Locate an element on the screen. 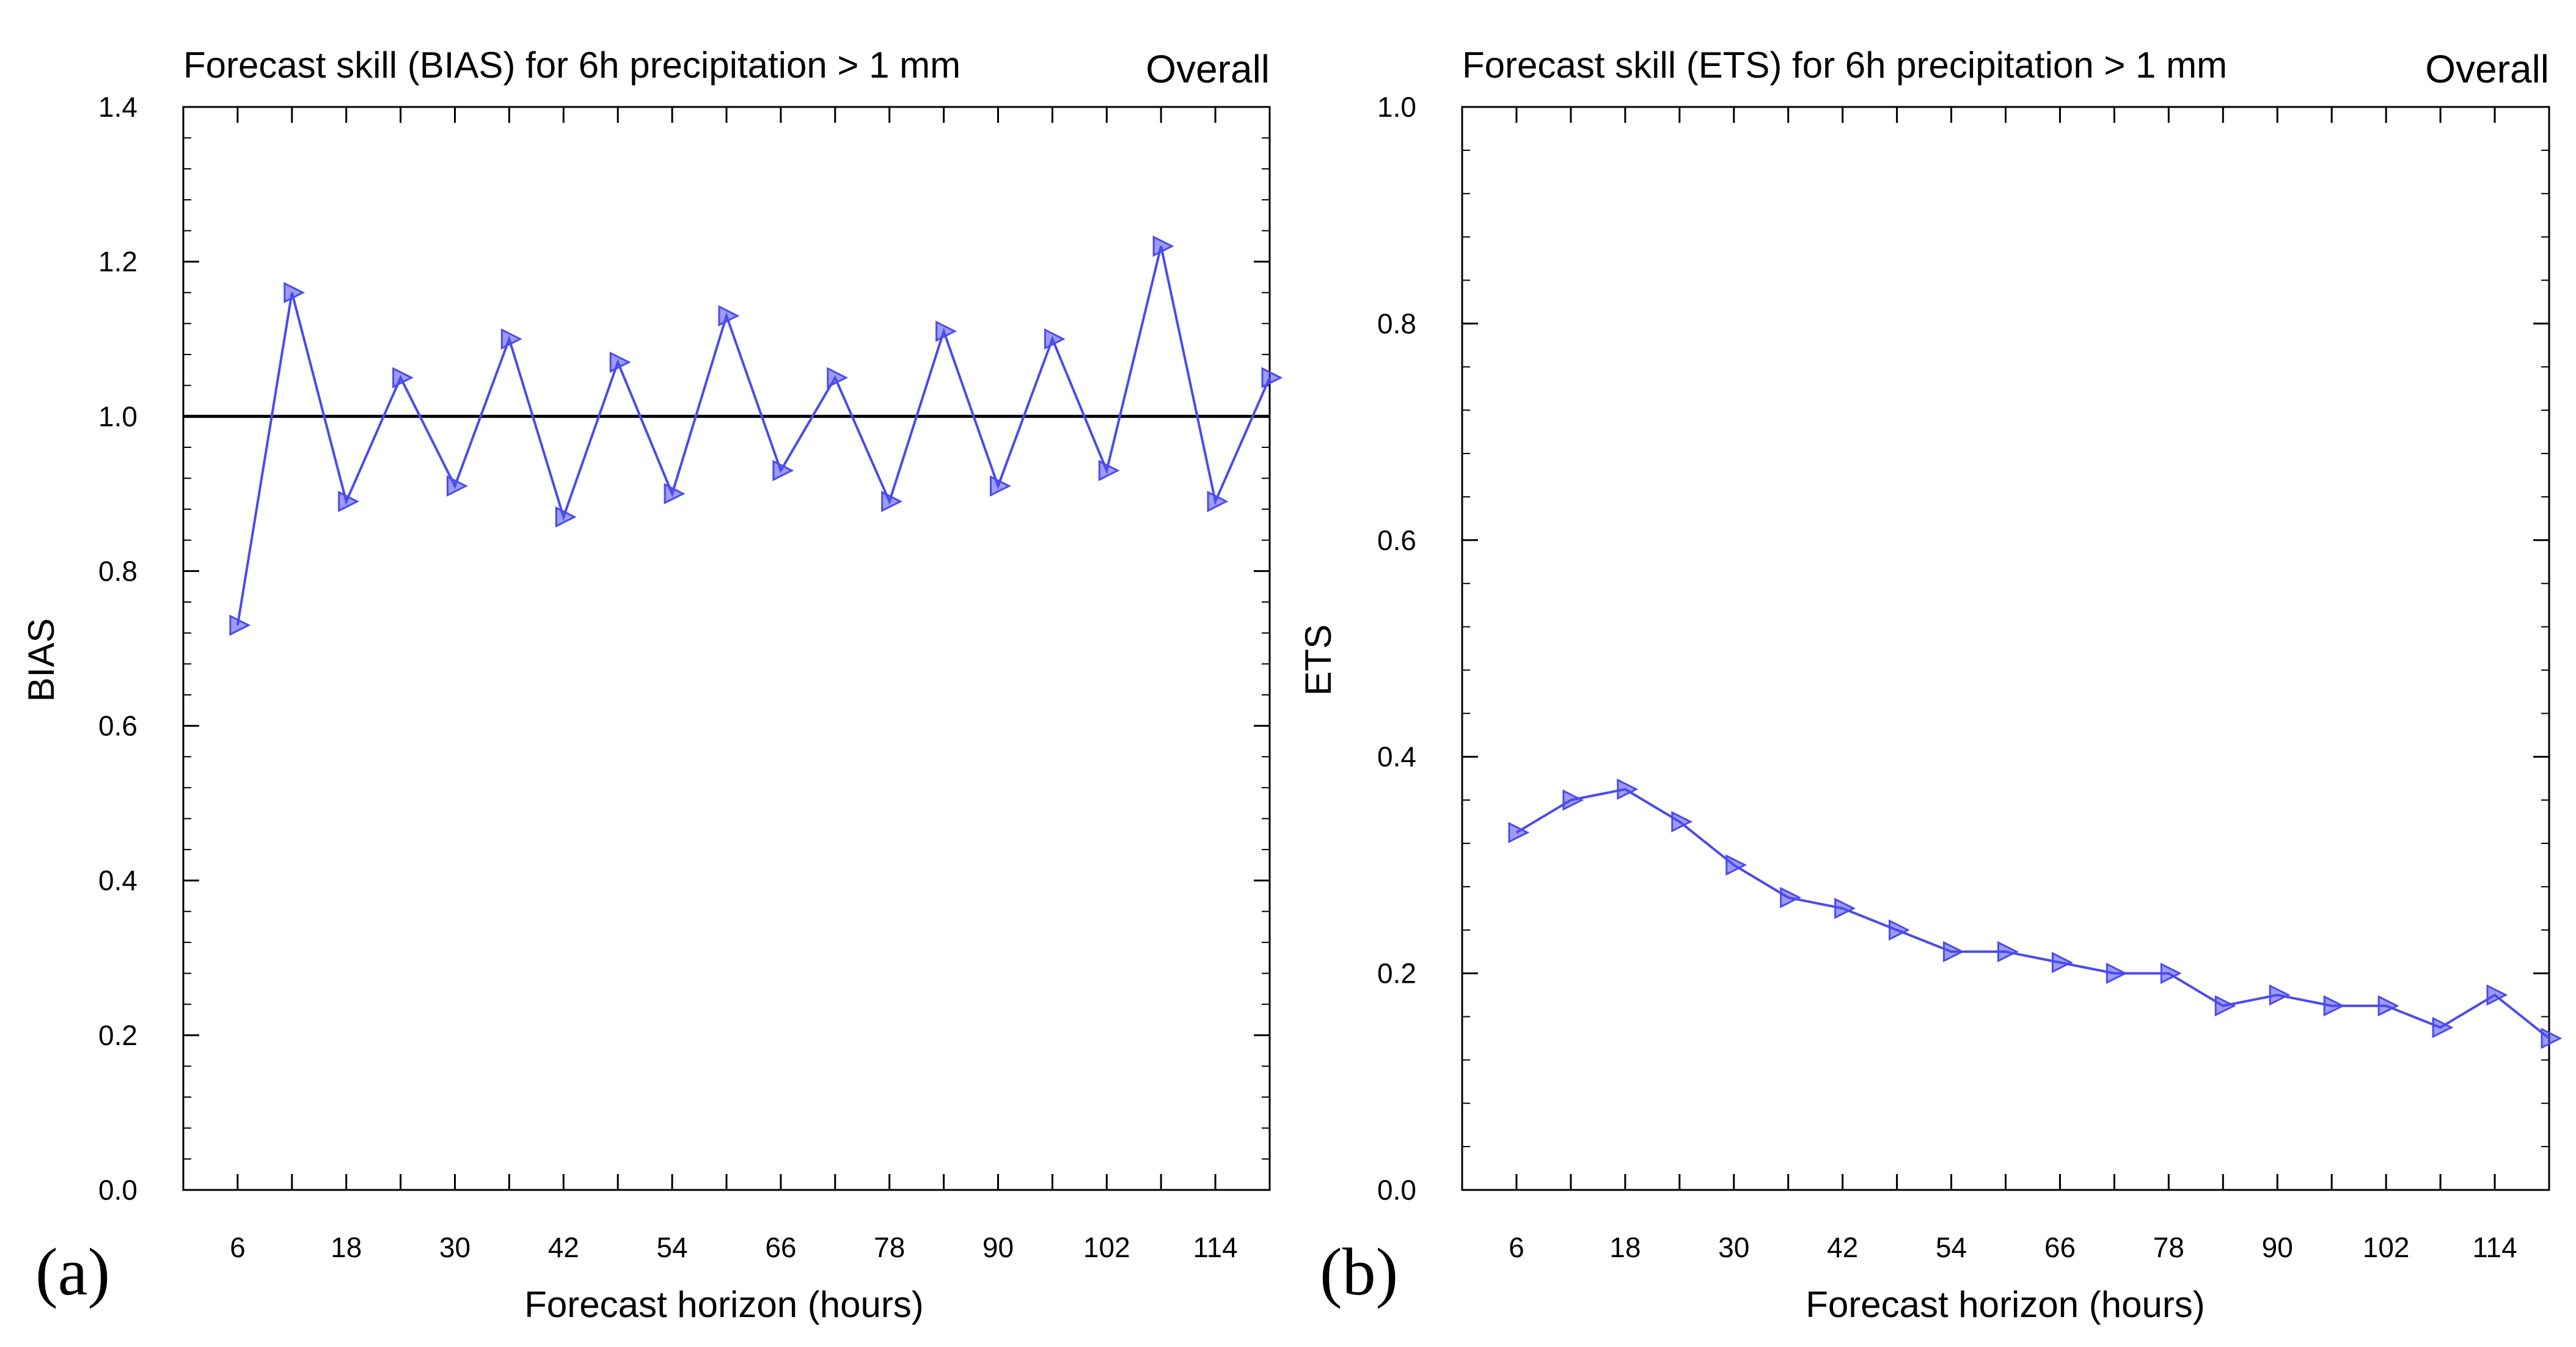 This screenshot has height=1347, width=2576. x-tick-label-a: 90 is located at coordinates (998, 1247).